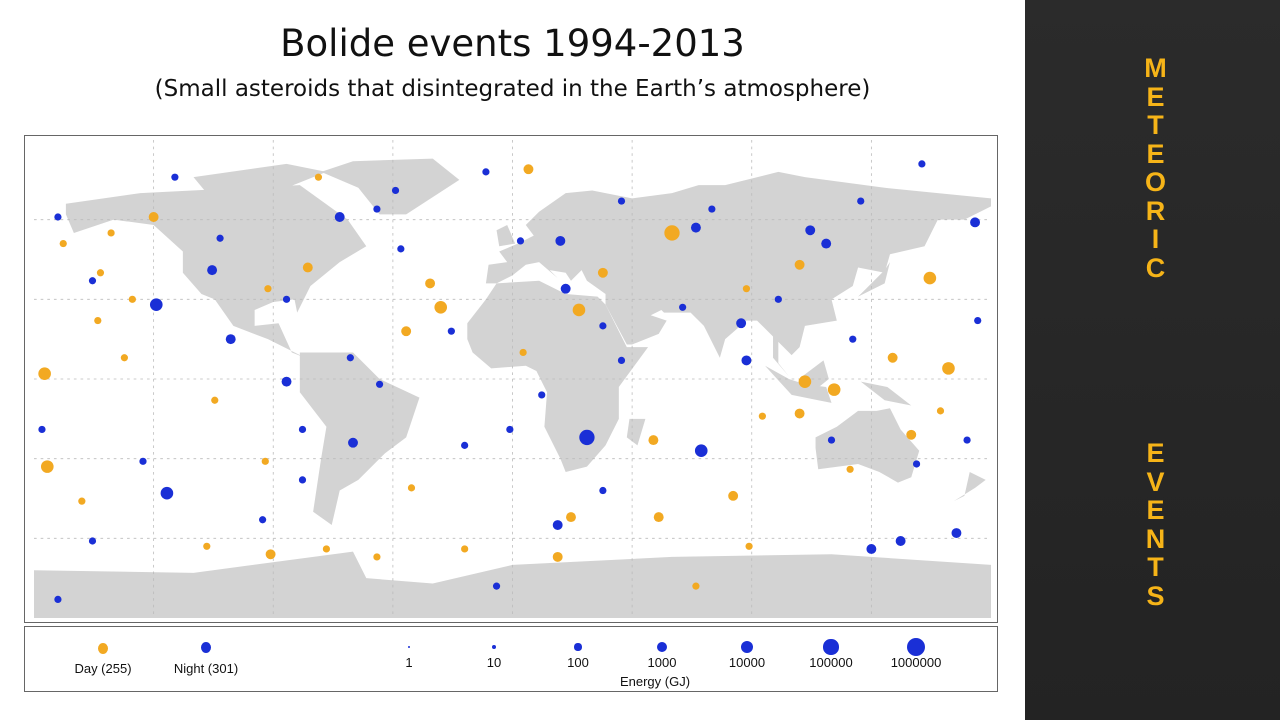 The width and height of the screenshot is (1280, 720). I want to click on slide-title: Bolide events 1994-2013, so click(512, 43).